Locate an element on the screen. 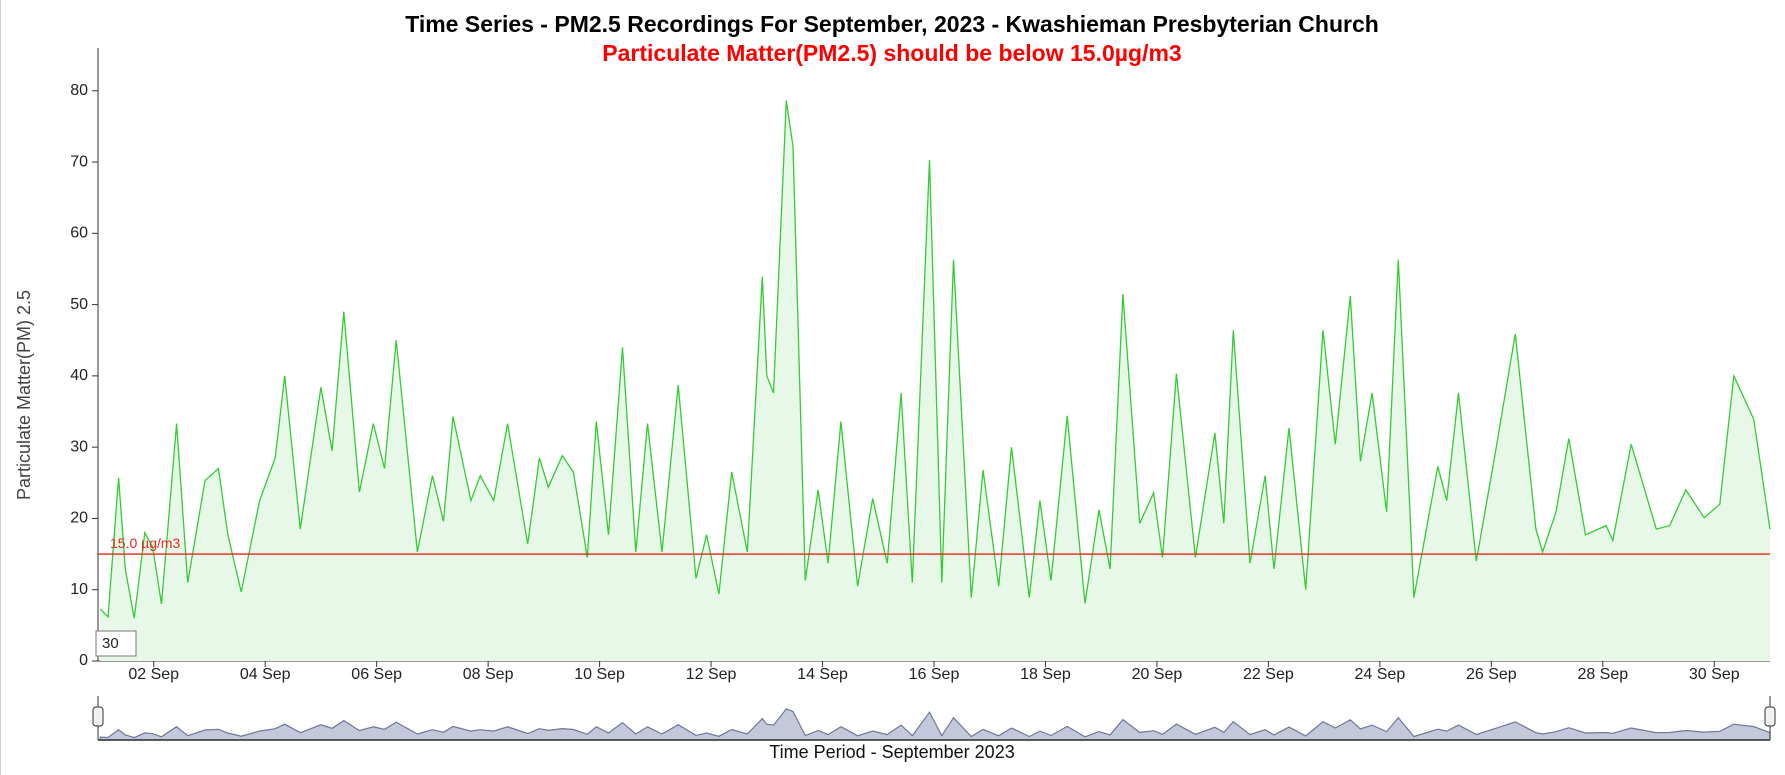 The image size is (1785, 775). x-tick-label: 28 Sep is located at coordinates (1602, 674).